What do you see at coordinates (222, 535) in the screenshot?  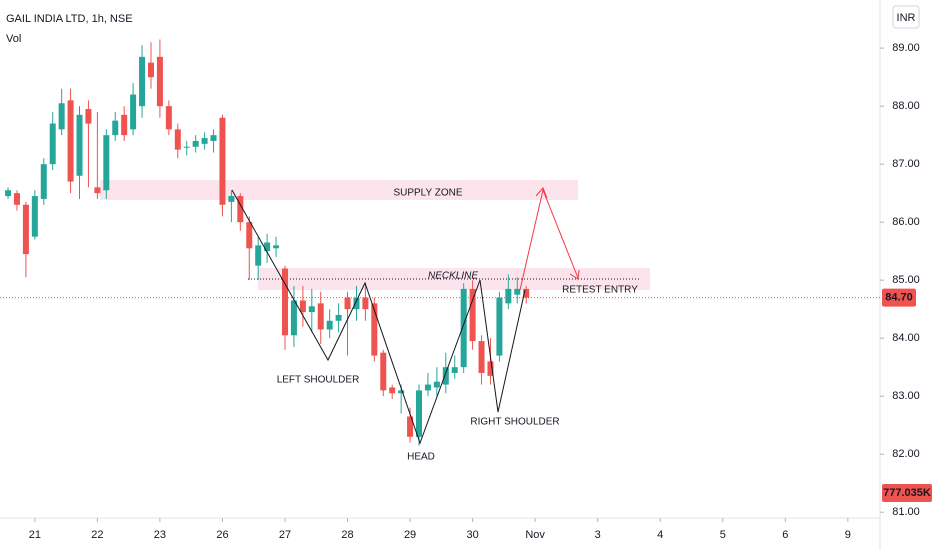 I see `x-tick-label: 26` at bounding box center [222, 535].